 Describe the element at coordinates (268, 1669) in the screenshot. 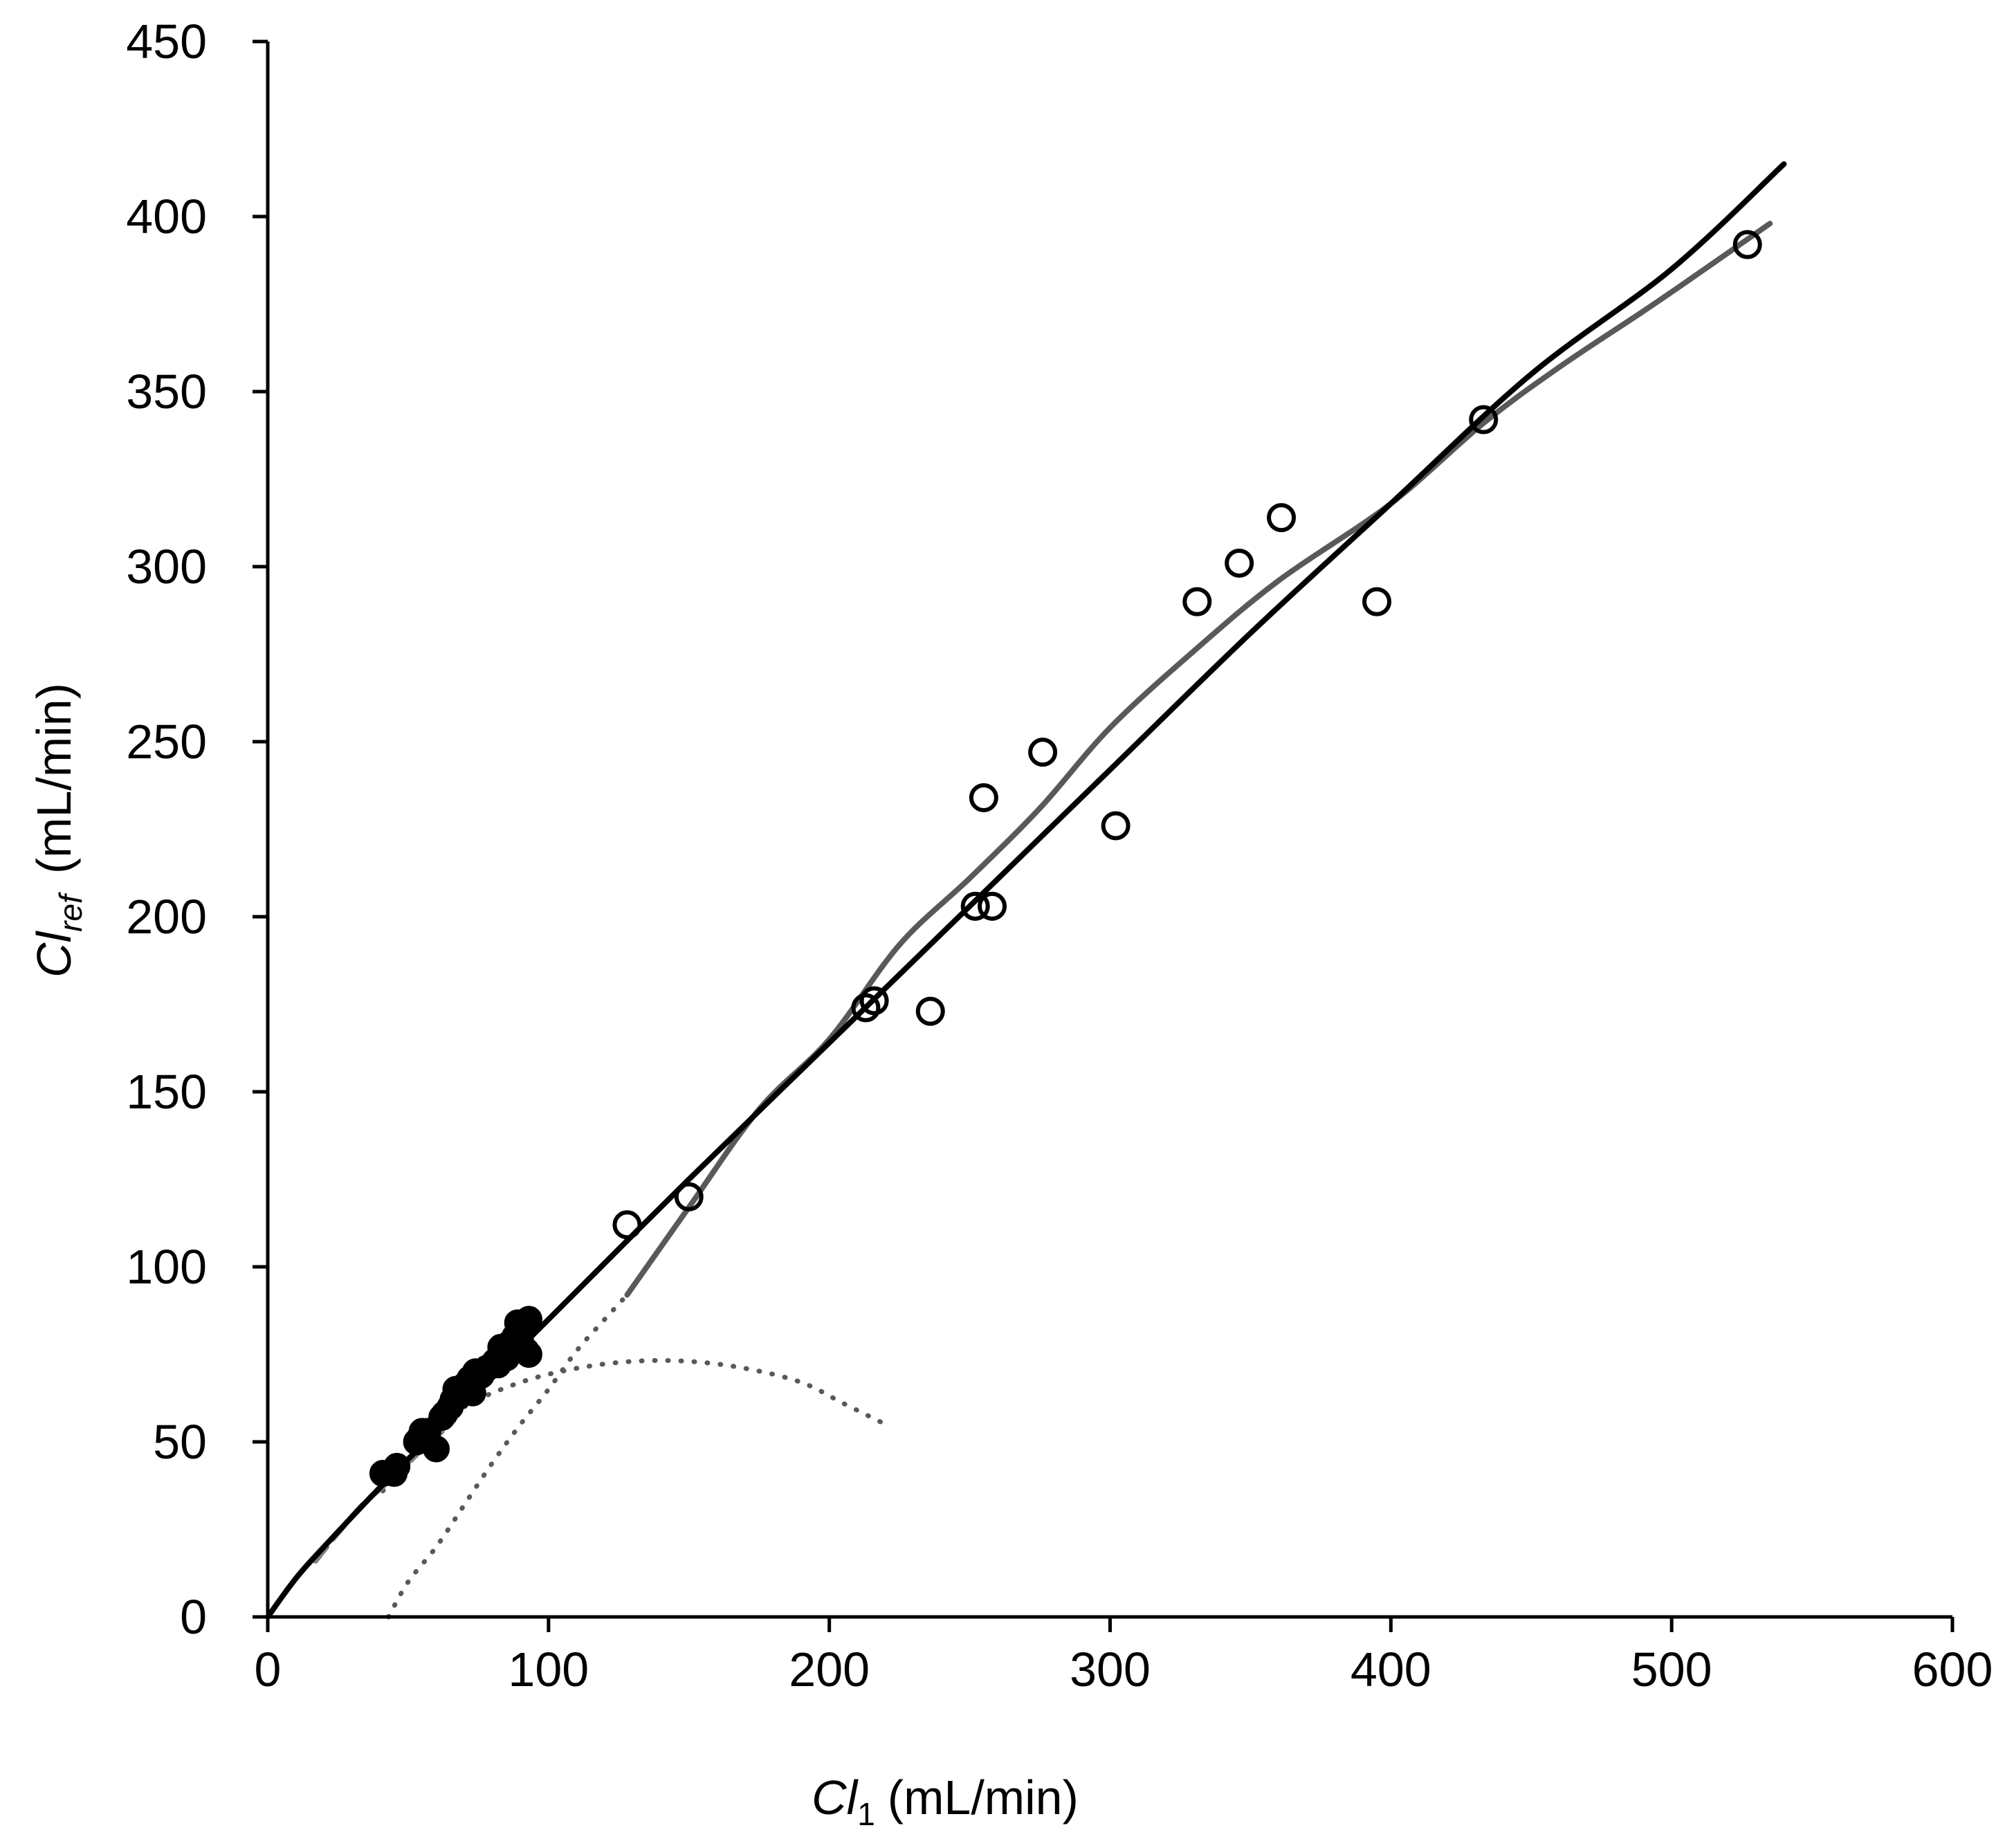

I see `x-tick-label: 0` at that location.